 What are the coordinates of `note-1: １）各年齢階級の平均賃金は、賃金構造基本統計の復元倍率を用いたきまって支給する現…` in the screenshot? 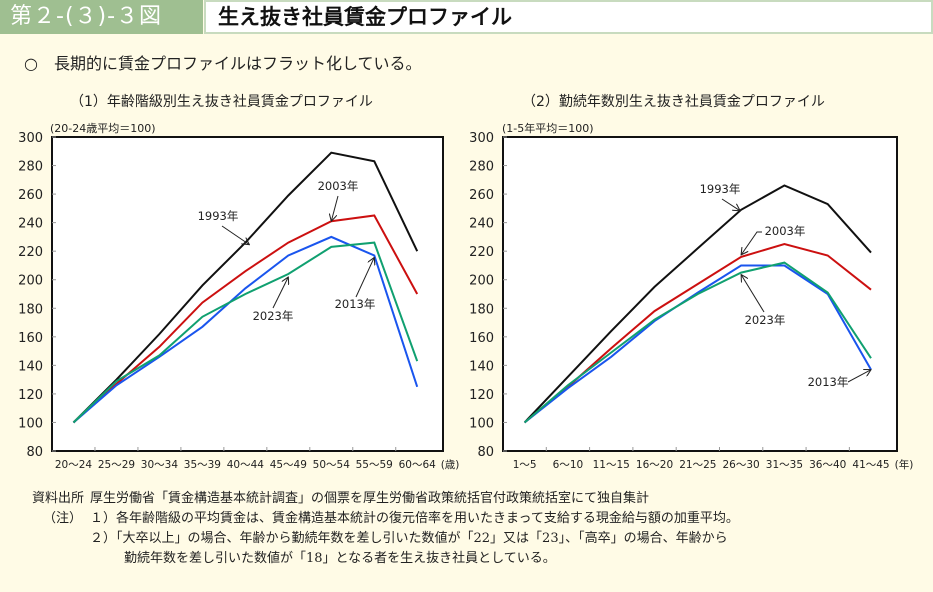 It's located at (414, 518).